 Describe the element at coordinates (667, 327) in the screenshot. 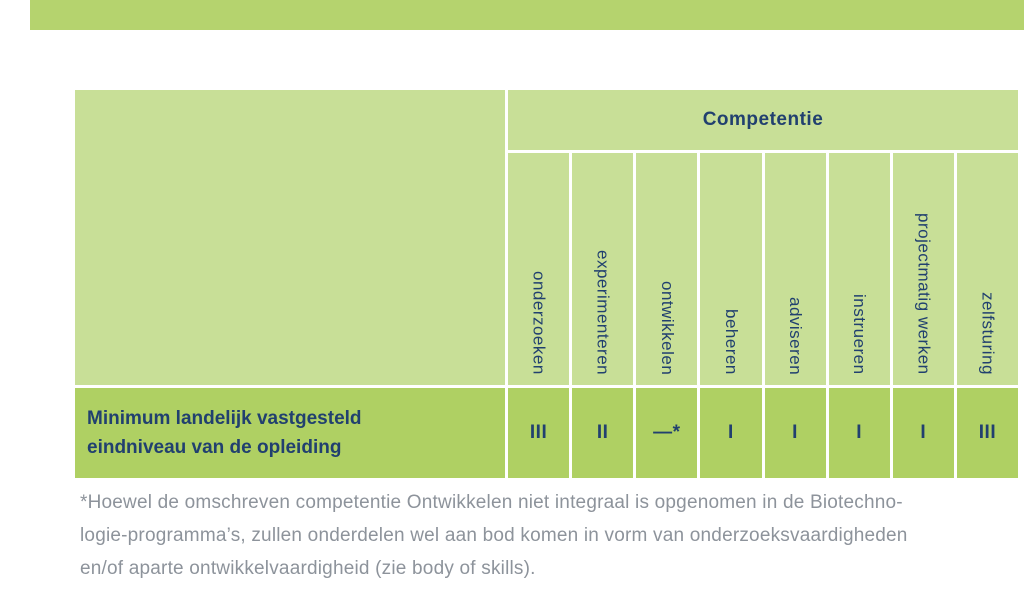

I see `column-header-label: ontwikkelen` at that location.